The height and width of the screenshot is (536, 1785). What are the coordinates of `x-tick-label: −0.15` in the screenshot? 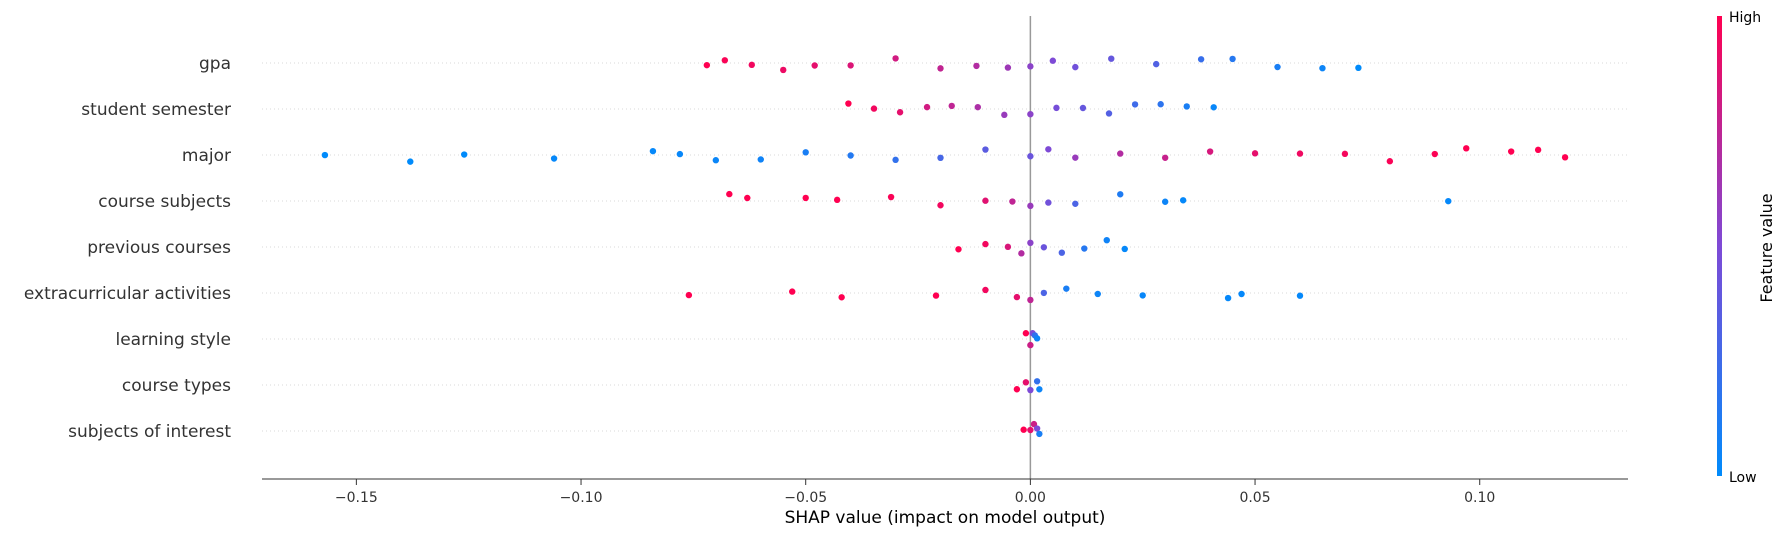 It's located at (356, 498).